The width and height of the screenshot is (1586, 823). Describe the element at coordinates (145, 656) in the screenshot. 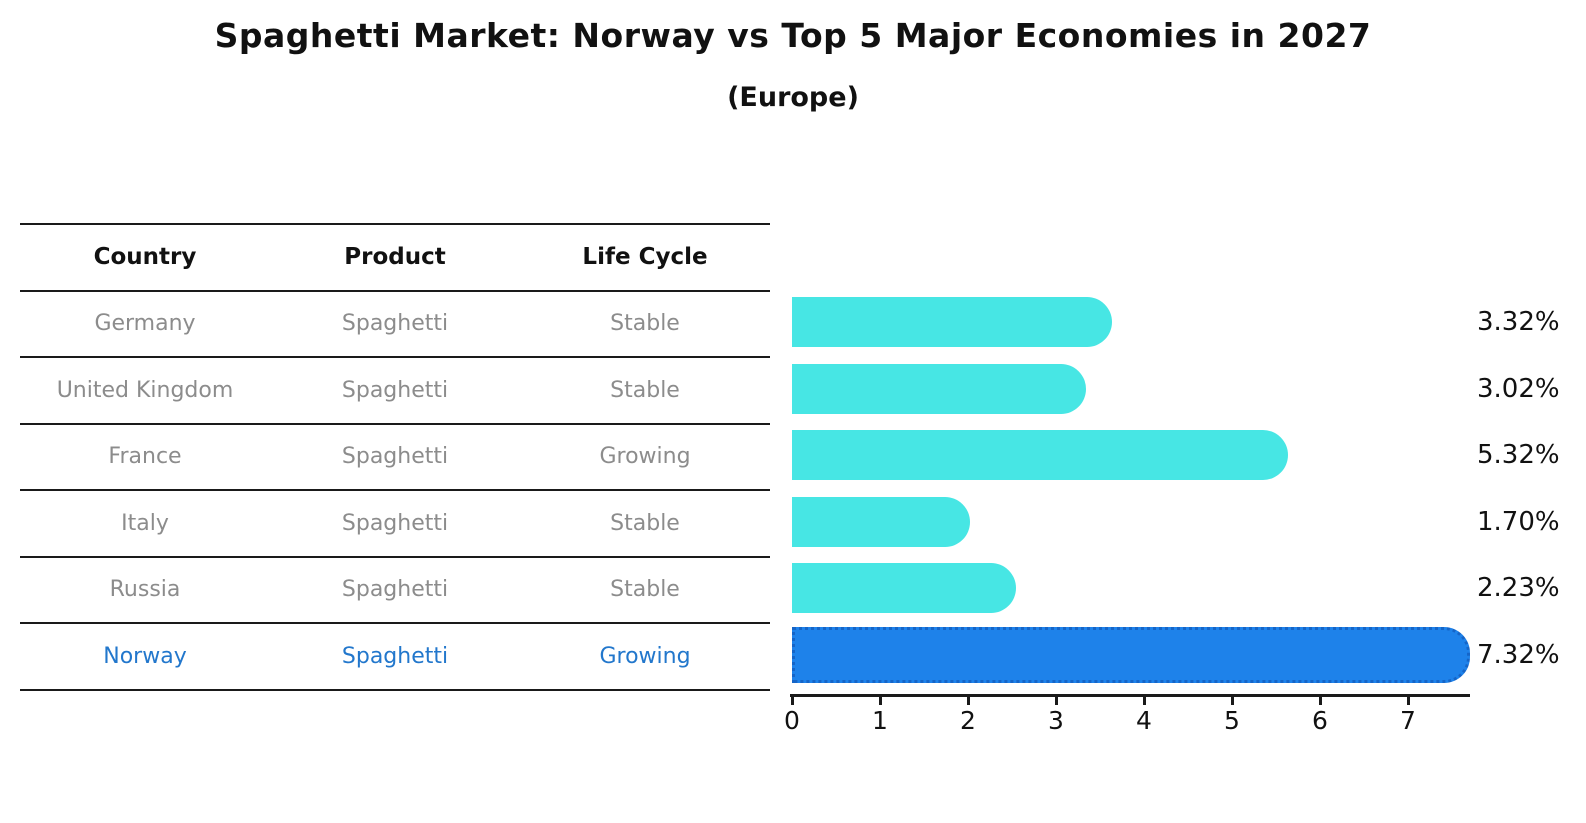

I see `country-cell: Norway` at that location.